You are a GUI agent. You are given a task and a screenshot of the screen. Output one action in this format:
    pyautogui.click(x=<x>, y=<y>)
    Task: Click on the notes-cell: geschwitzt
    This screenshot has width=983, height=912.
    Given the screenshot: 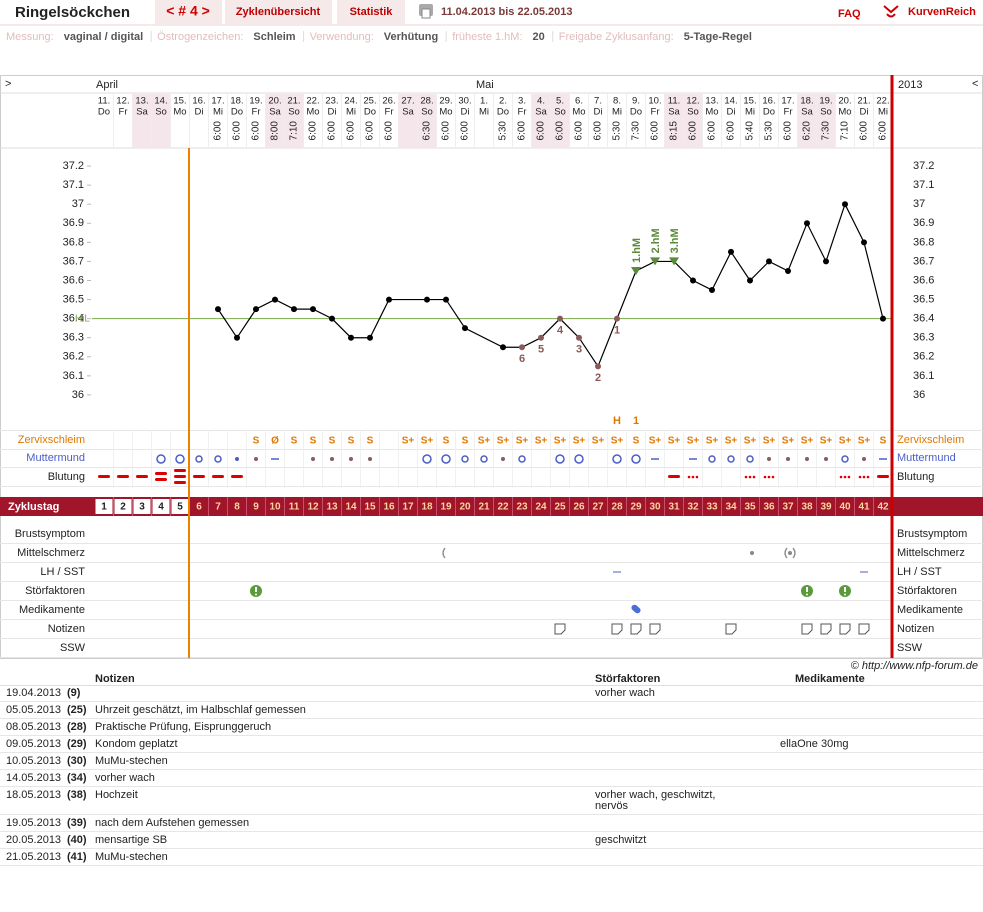 What is the action you would take?
    pyautogui.click(x=620, y=840)
    